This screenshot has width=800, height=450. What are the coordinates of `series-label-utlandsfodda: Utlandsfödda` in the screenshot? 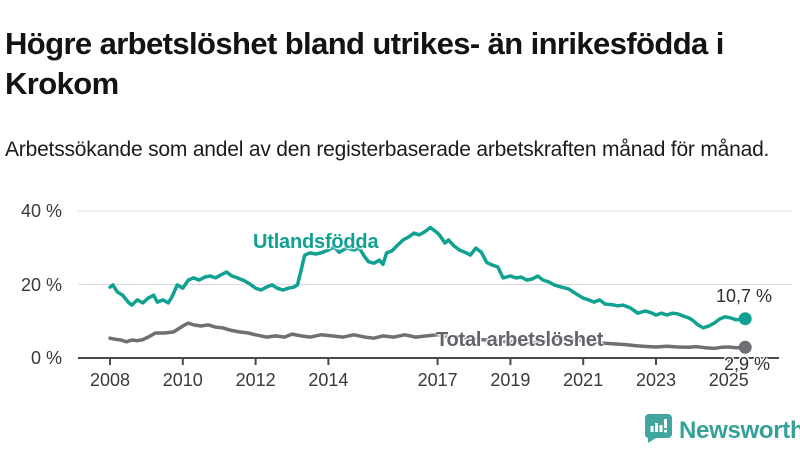 It's located at (316, 242).